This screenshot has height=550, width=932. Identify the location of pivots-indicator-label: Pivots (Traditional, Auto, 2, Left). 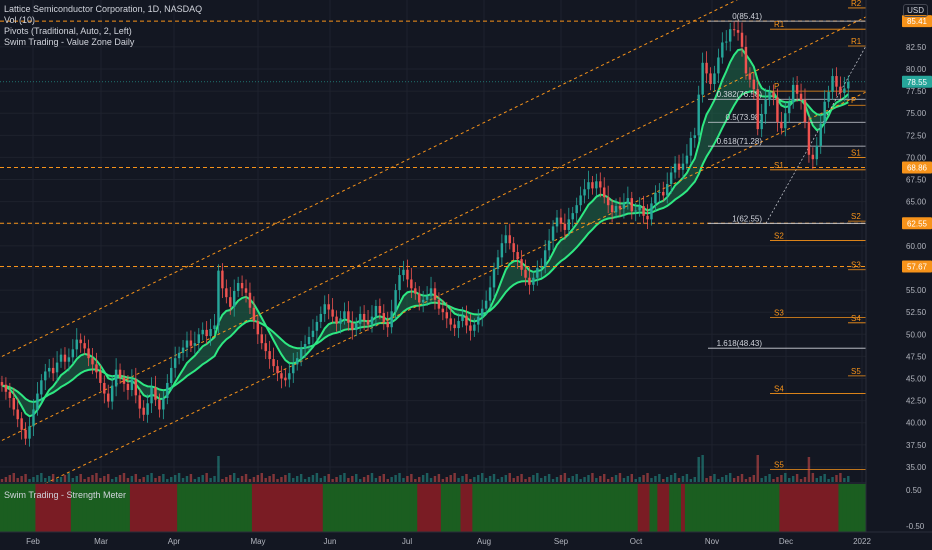
(68, 31).